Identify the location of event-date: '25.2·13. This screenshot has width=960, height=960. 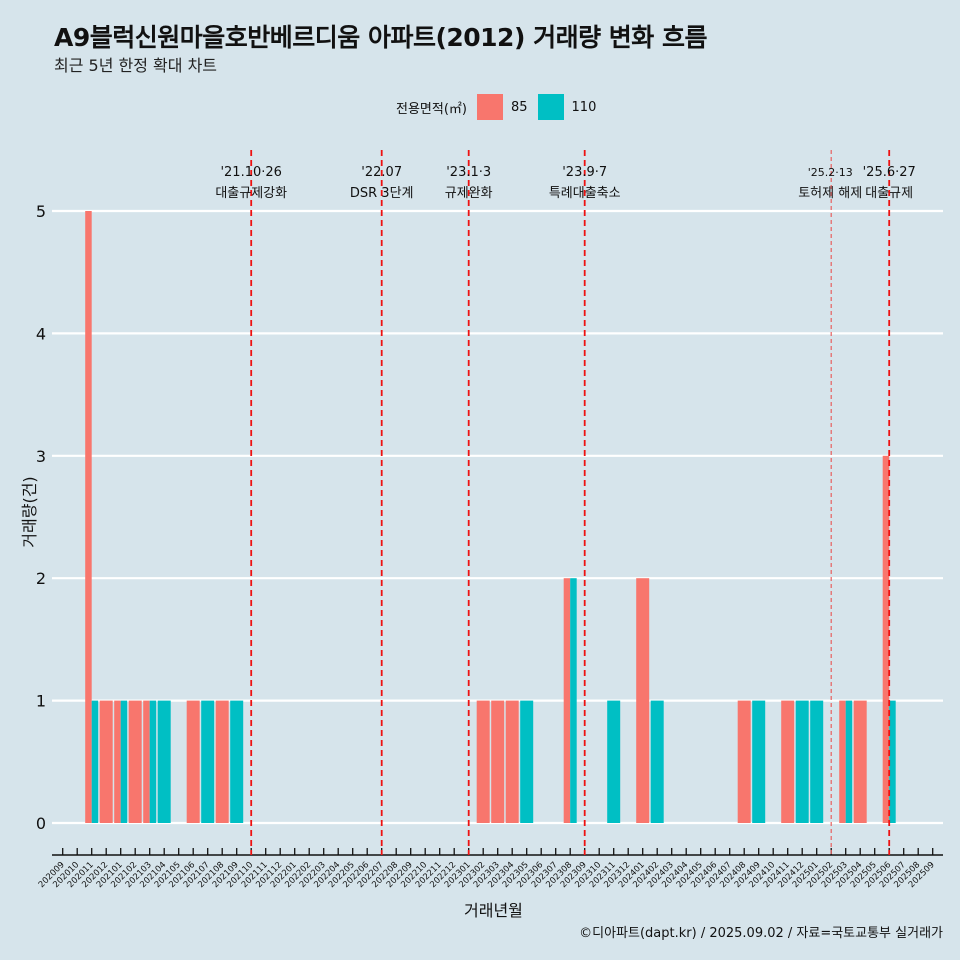
(830, 172).